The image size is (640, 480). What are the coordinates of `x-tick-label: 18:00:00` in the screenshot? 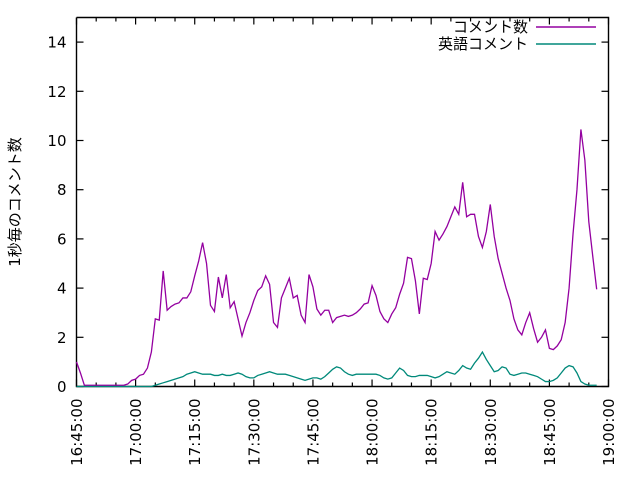 It's located at (373, 432).